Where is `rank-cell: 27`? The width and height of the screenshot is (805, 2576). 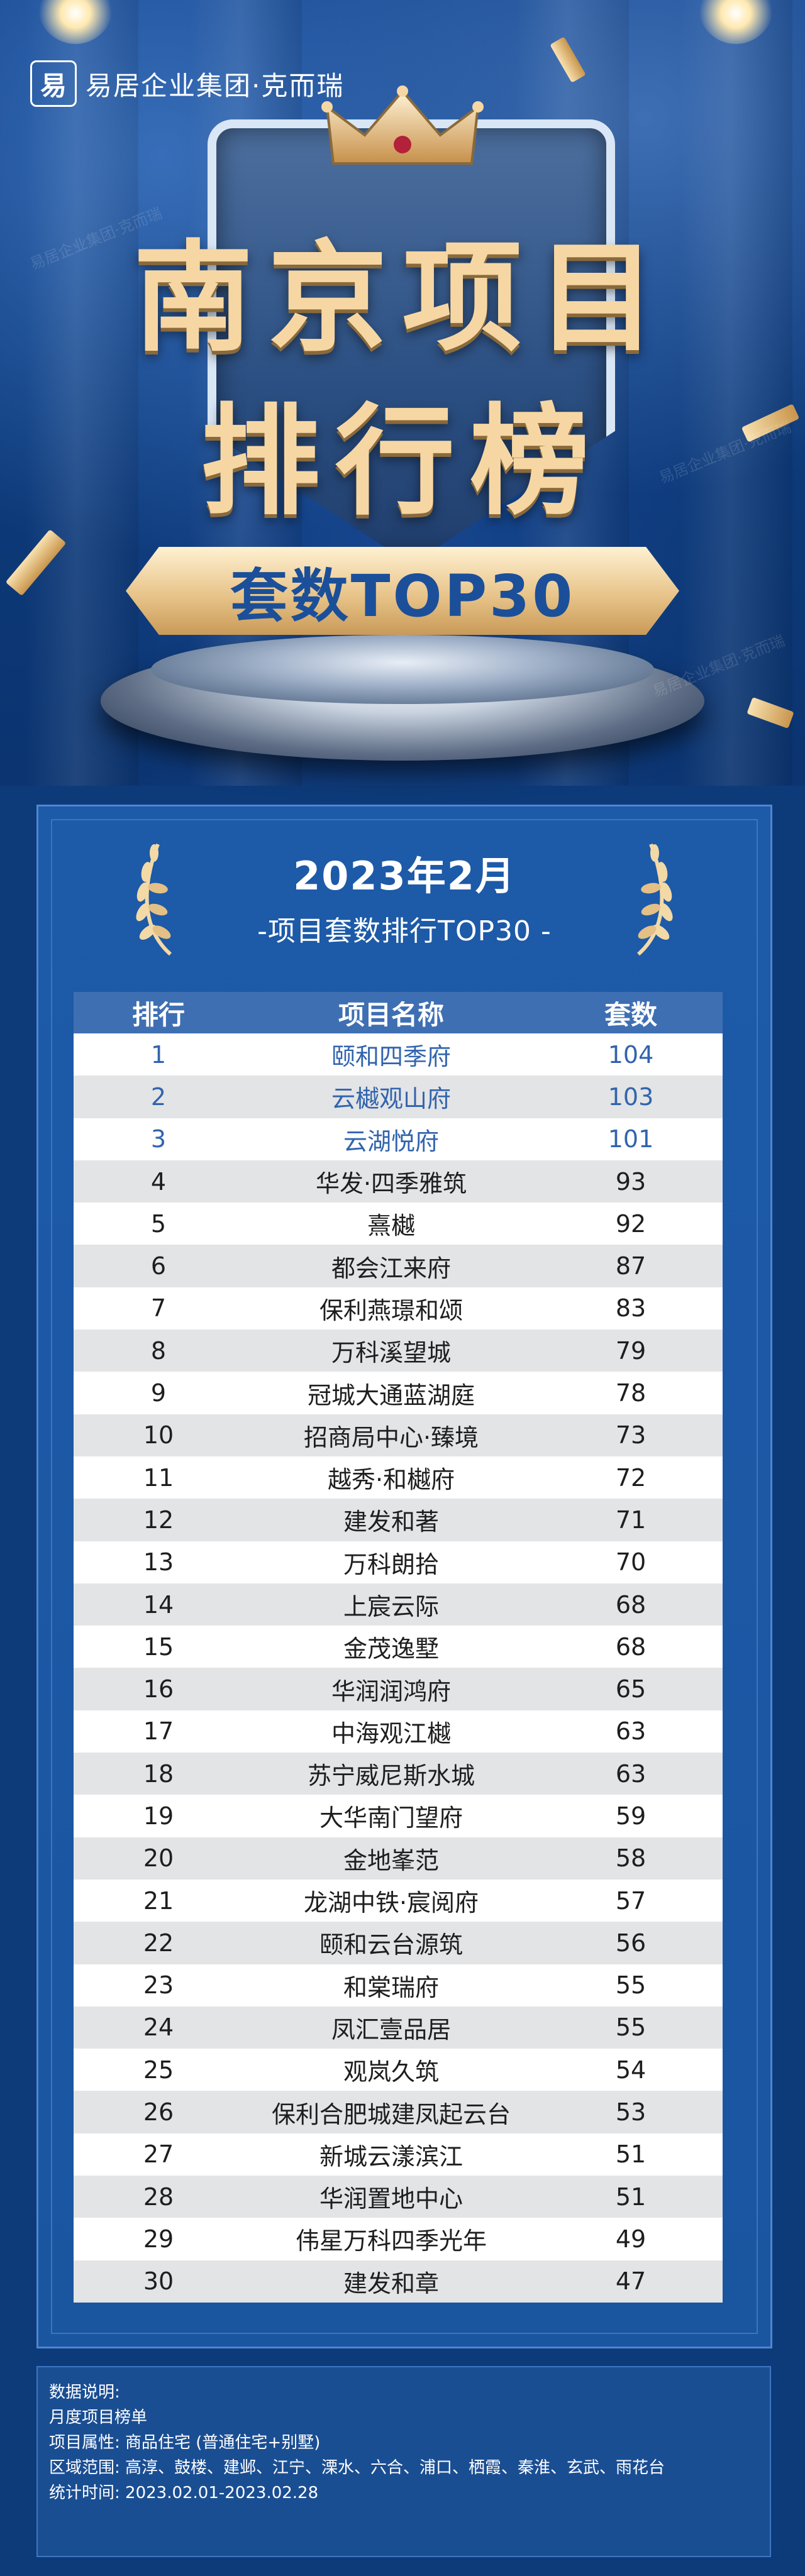 rank-cell: 27 is located at coordinates (158, 2155).